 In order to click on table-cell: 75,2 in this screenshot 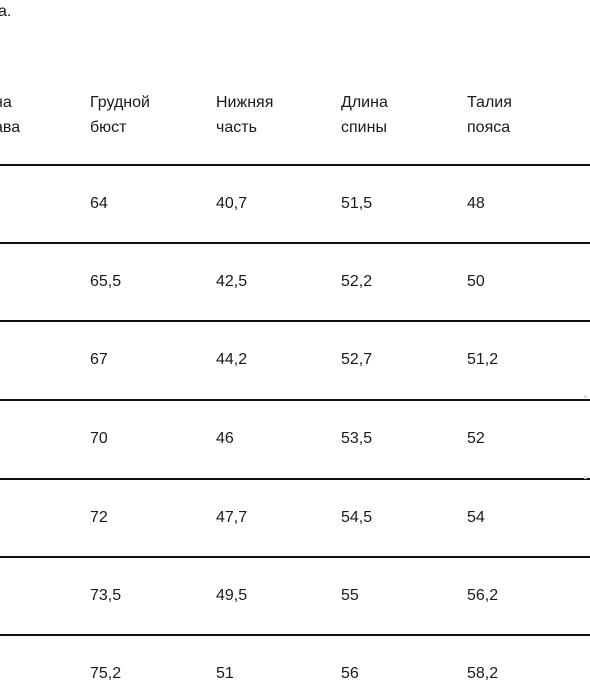, I will do `click(106, 673)`.